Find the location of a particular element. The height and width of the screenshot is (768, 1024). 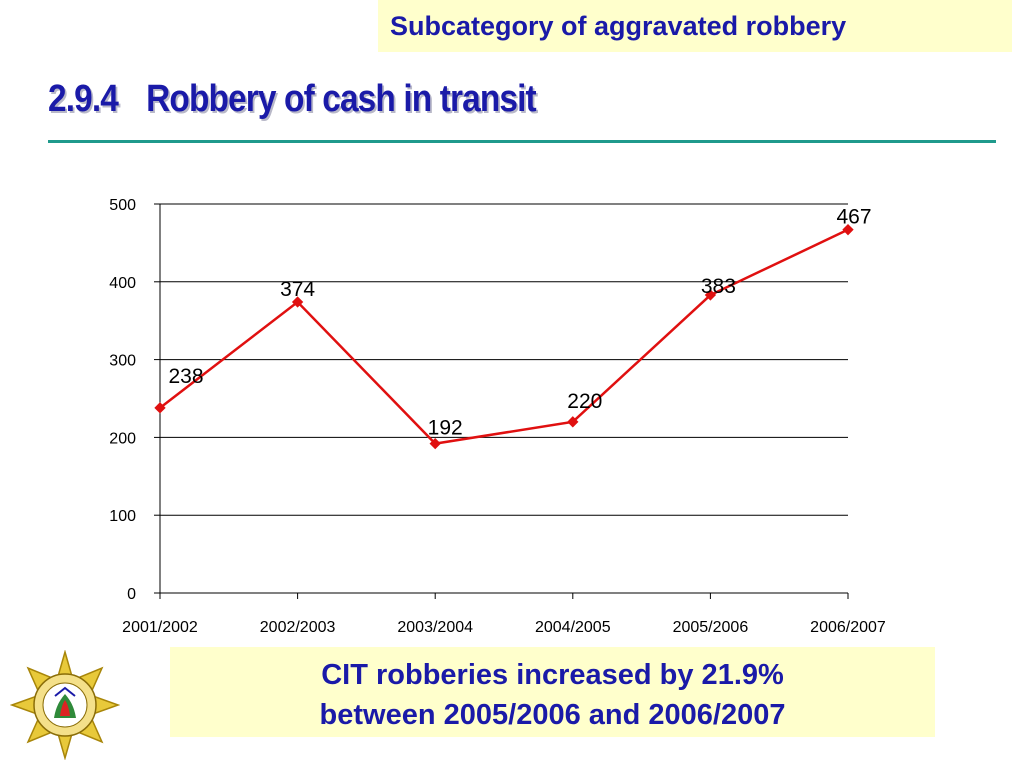

x-tick-label: 2001/2002 is located at coordinates (160, 627).